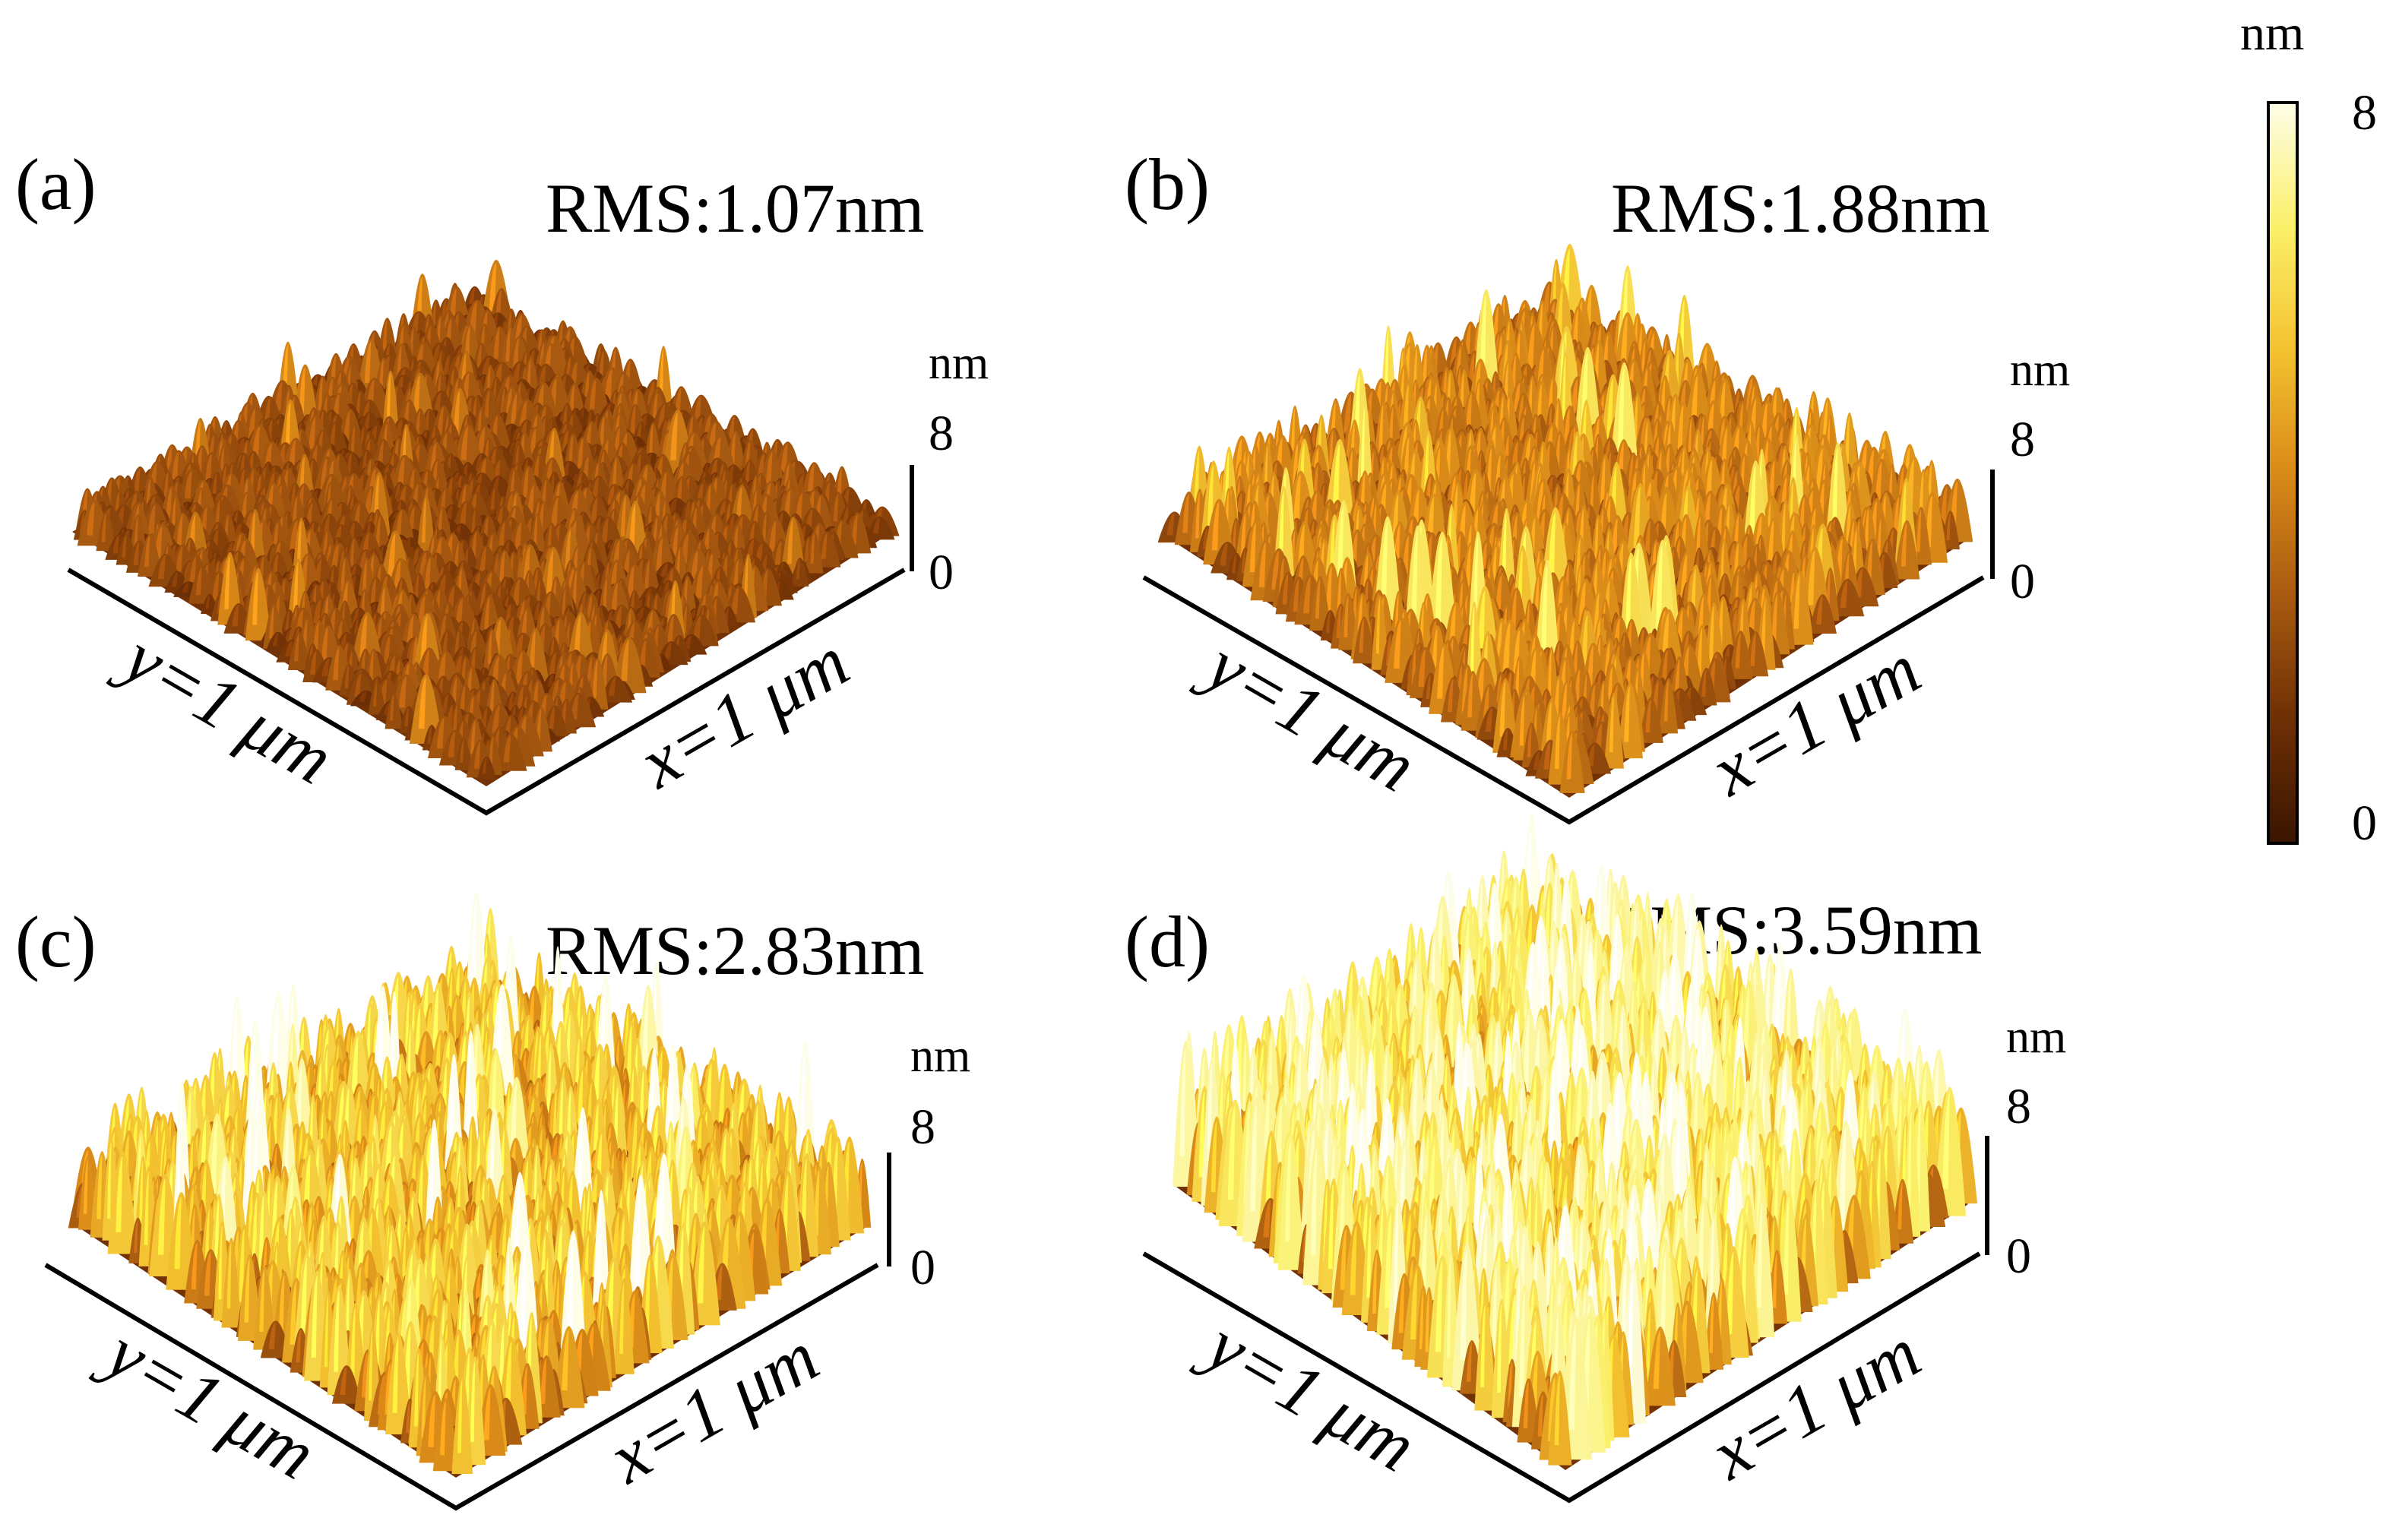 This screenshot has height=1540, width=2399. I want to click on panel-label: (a), so click(56, 184).